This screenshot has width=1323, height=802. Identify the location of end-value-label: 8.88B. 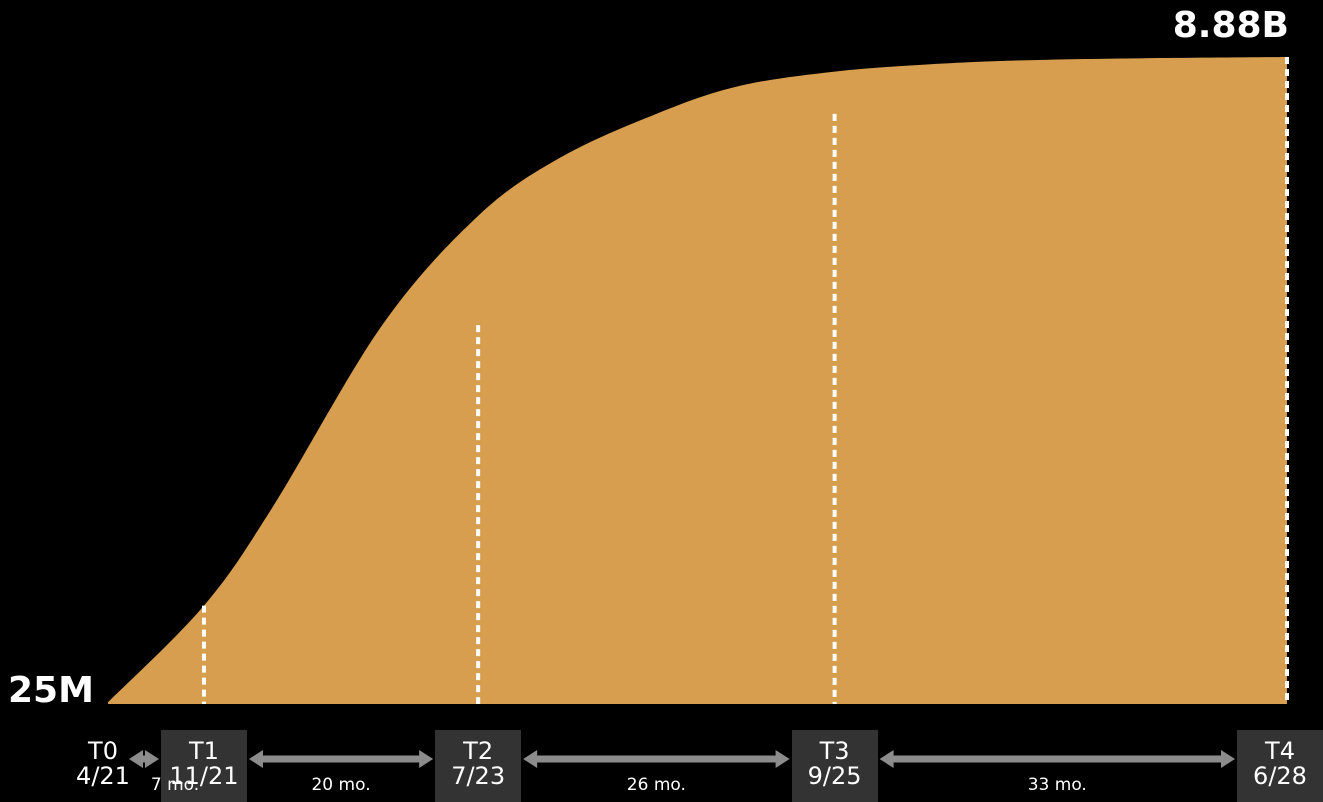
(1230, 25).